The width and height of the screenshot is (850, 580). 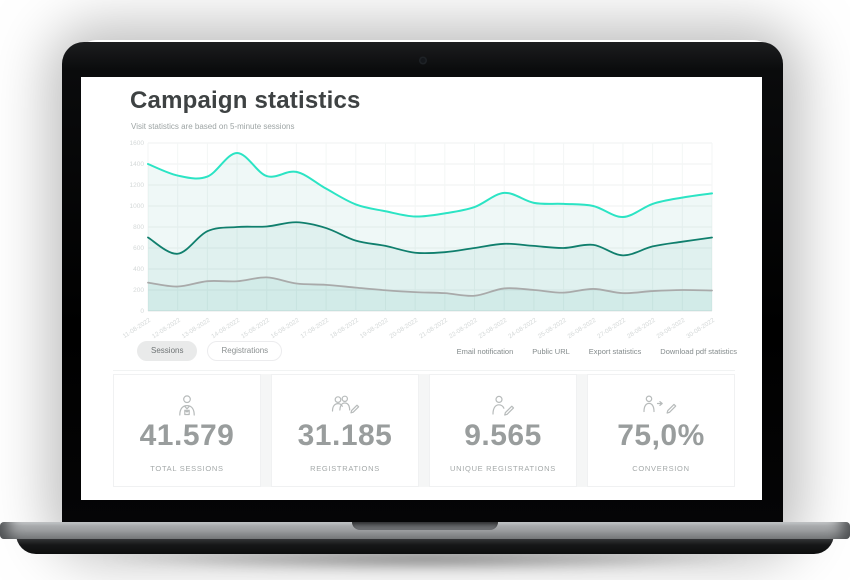 What do you see at coordinates (425, 544) in the screenshot?
I see `laptop-base-underside` at bounding box center [425, 544].